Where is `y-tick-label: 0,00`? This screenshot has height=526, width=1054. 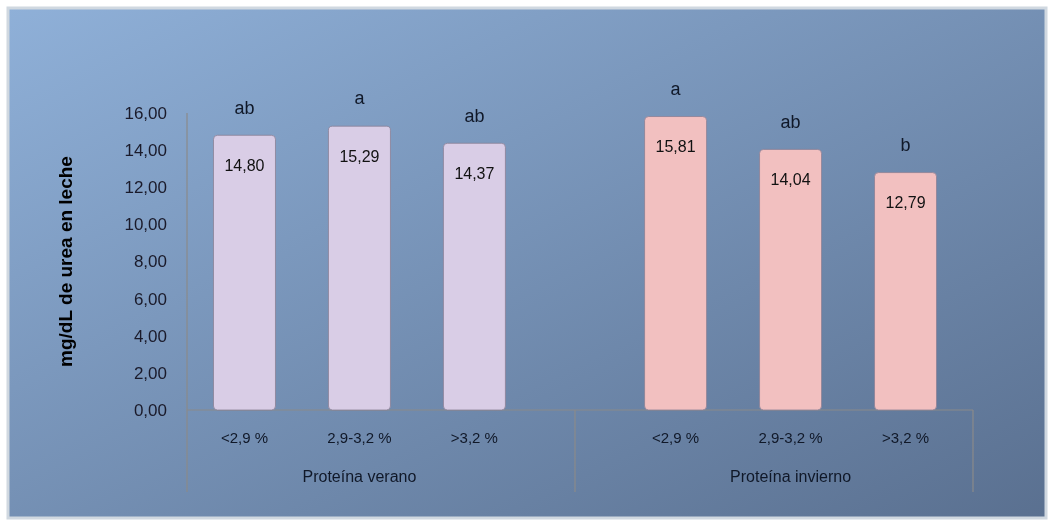
y-tick-label: 0,00 is located at coordinates (150, 410).